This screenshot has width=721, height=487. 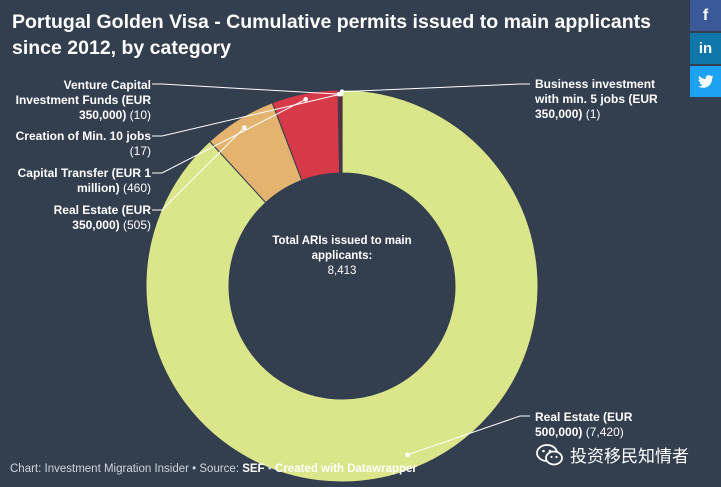 I want to click on footer-source: SEF, so click(x=253, y=469).